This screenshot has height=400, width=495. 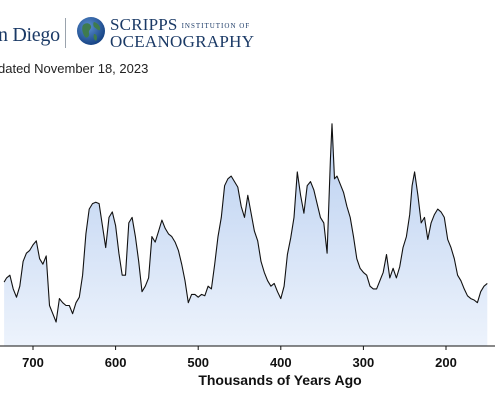 What do you see at coordinates (182, 41) in the screenshot?
I see `scripps-oceanography: OCEANOGRAPHY` at bounding box center [182, 41].